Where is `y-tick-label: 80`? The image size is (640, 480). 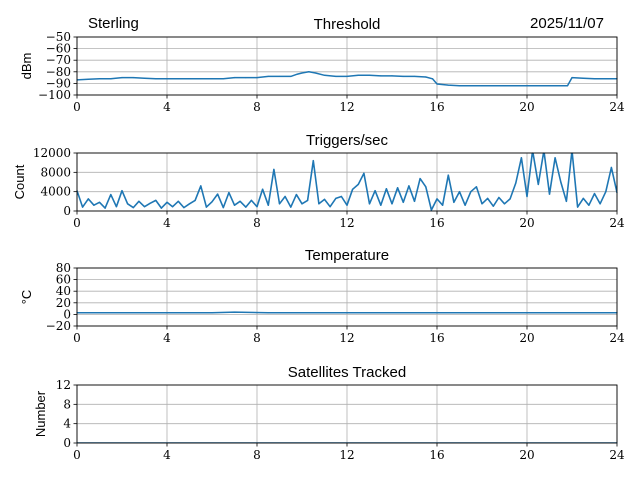
y-tick-label: 80 is located at coordinates (63, 268).